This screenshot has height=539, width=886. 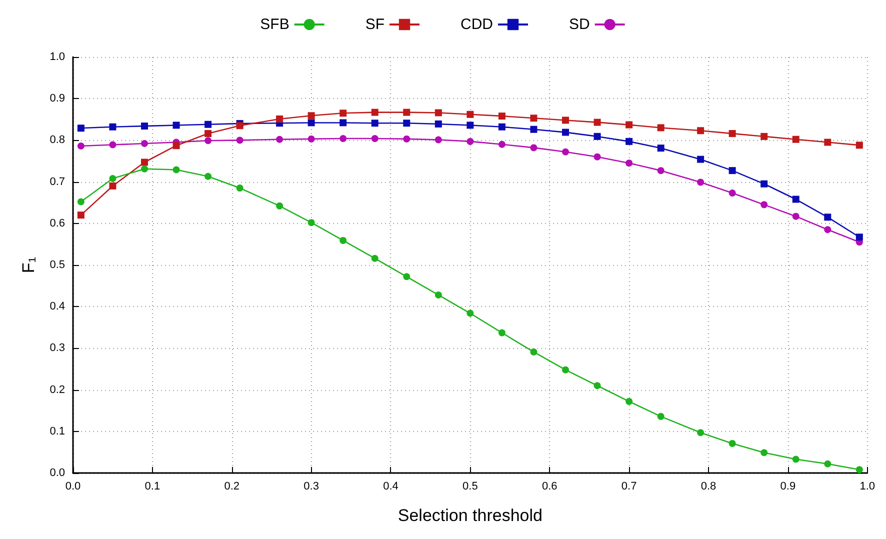 I want to click on y-tick-label: 0.0, so click(x=57, y=473).